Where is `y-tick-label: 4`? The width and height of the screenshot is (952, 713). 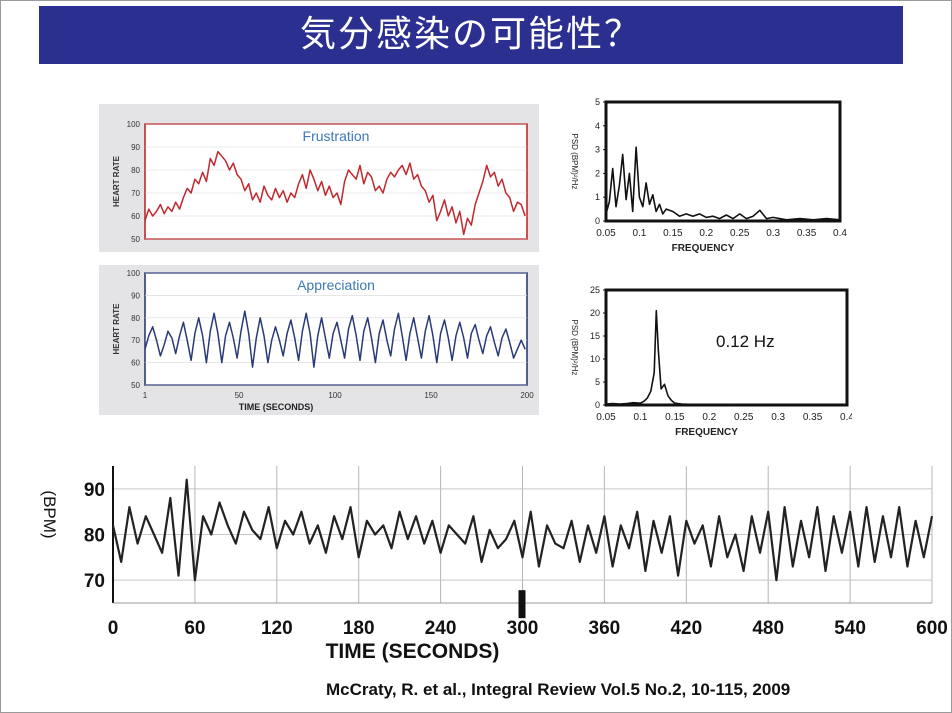
y-tick-label: 4 is located at coordinates (597, 126).